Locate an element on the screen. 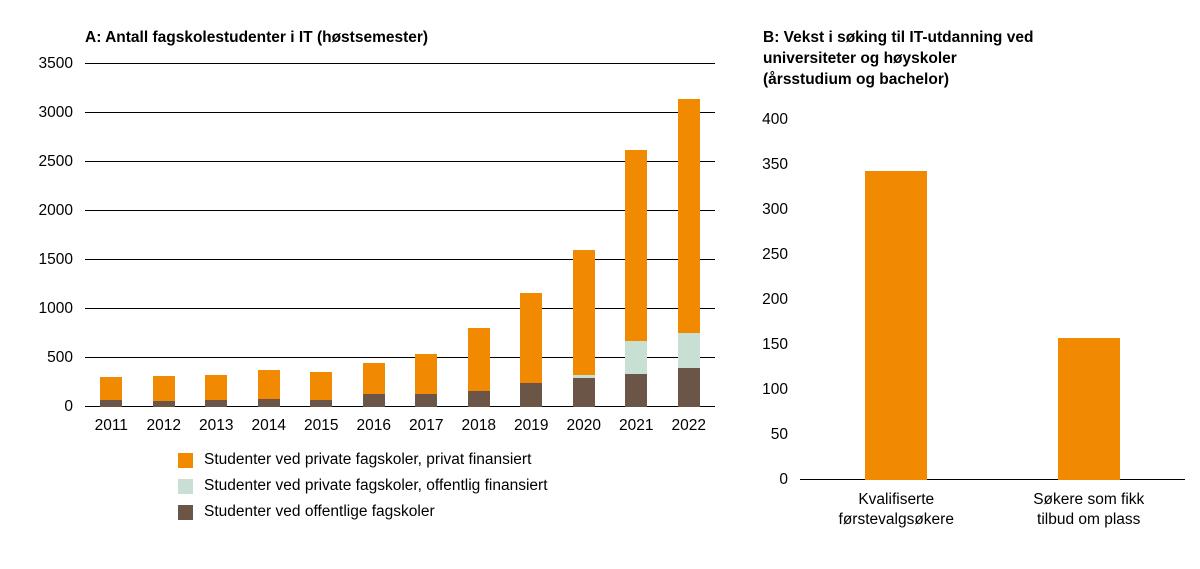 This screenshot has width=1200, height=569. y-tick-label: 50 is located at coordinates (779, 434).